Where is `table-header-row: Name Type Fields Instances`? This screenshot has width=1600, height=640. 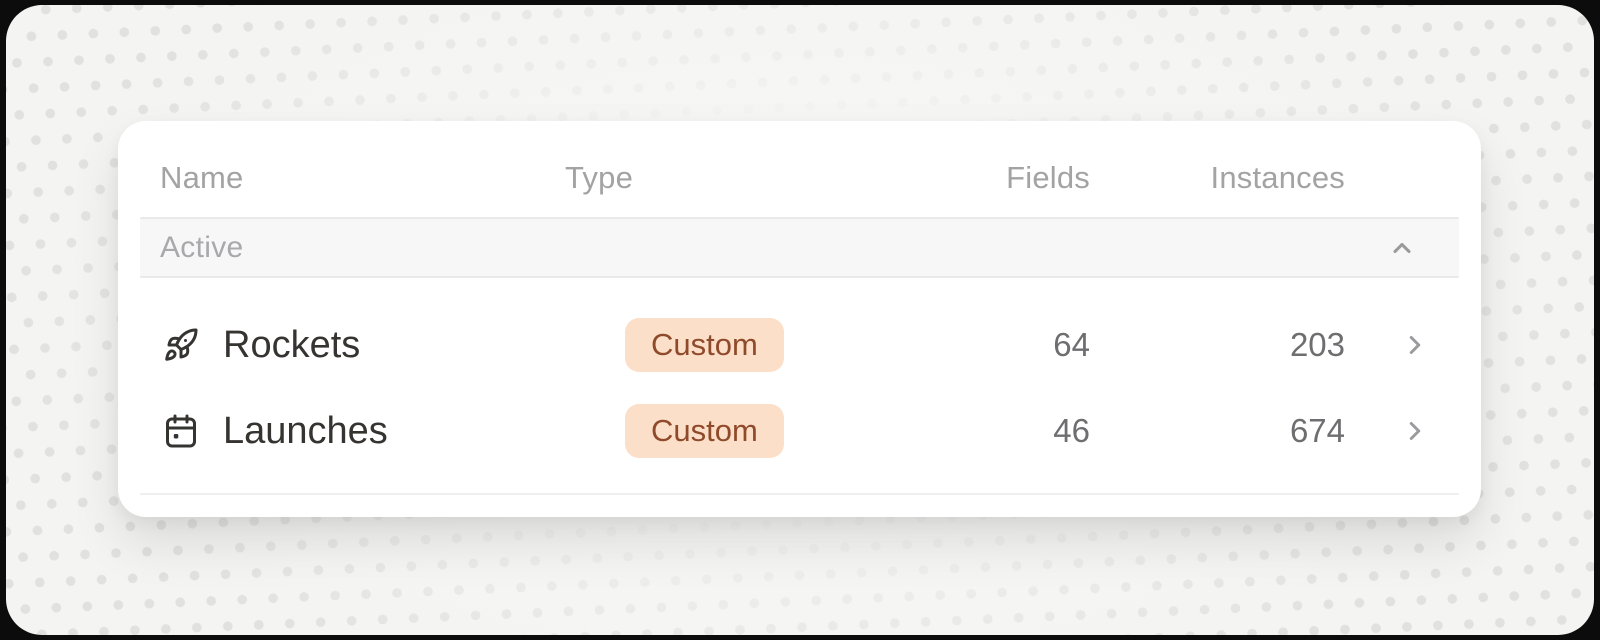 table-header-row: Name Type Fields Instances is located at coordinates (799, 169).